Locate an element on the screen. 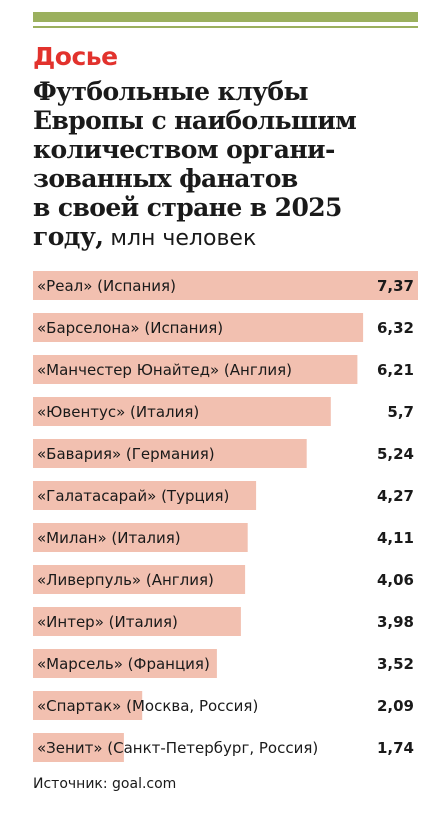  value-label-7: 4,11 is located at coordinates (395, 538).